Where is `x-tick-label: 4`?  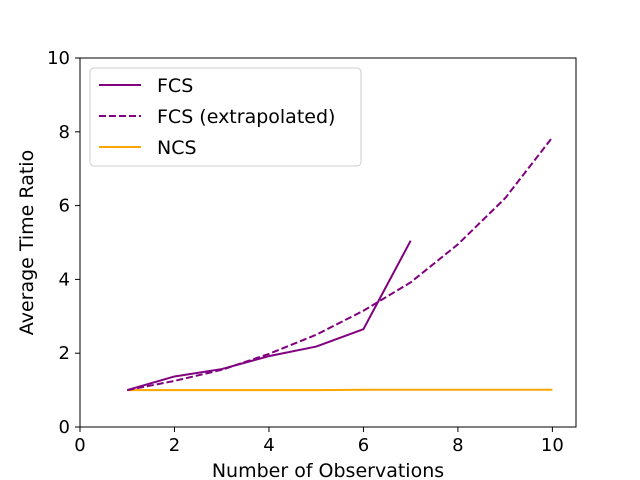
x-tick-label: 4 is located at coordinates (268, 445).